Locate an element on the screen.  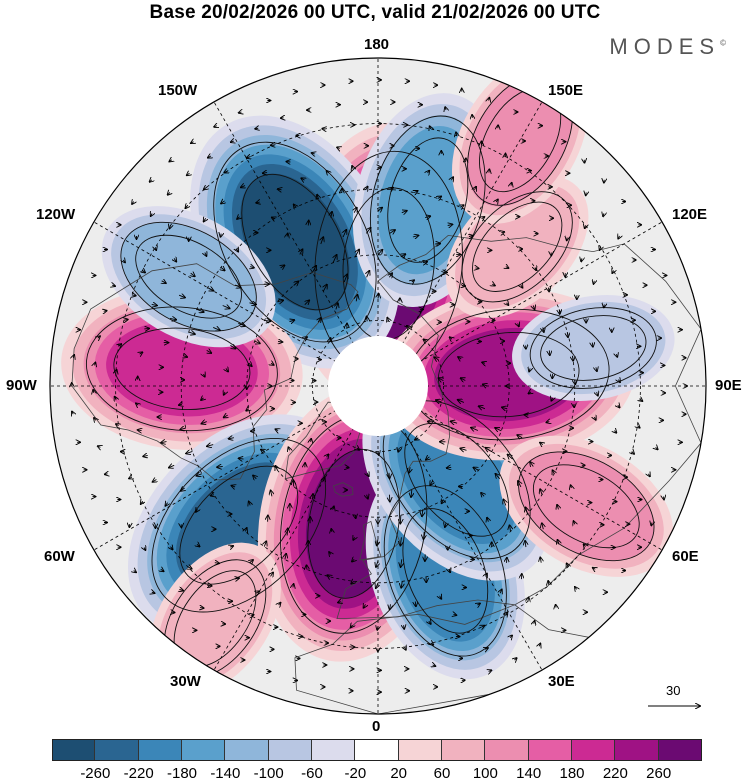
colorbar-tick-label: 260 is located at coordinates (659, 773).